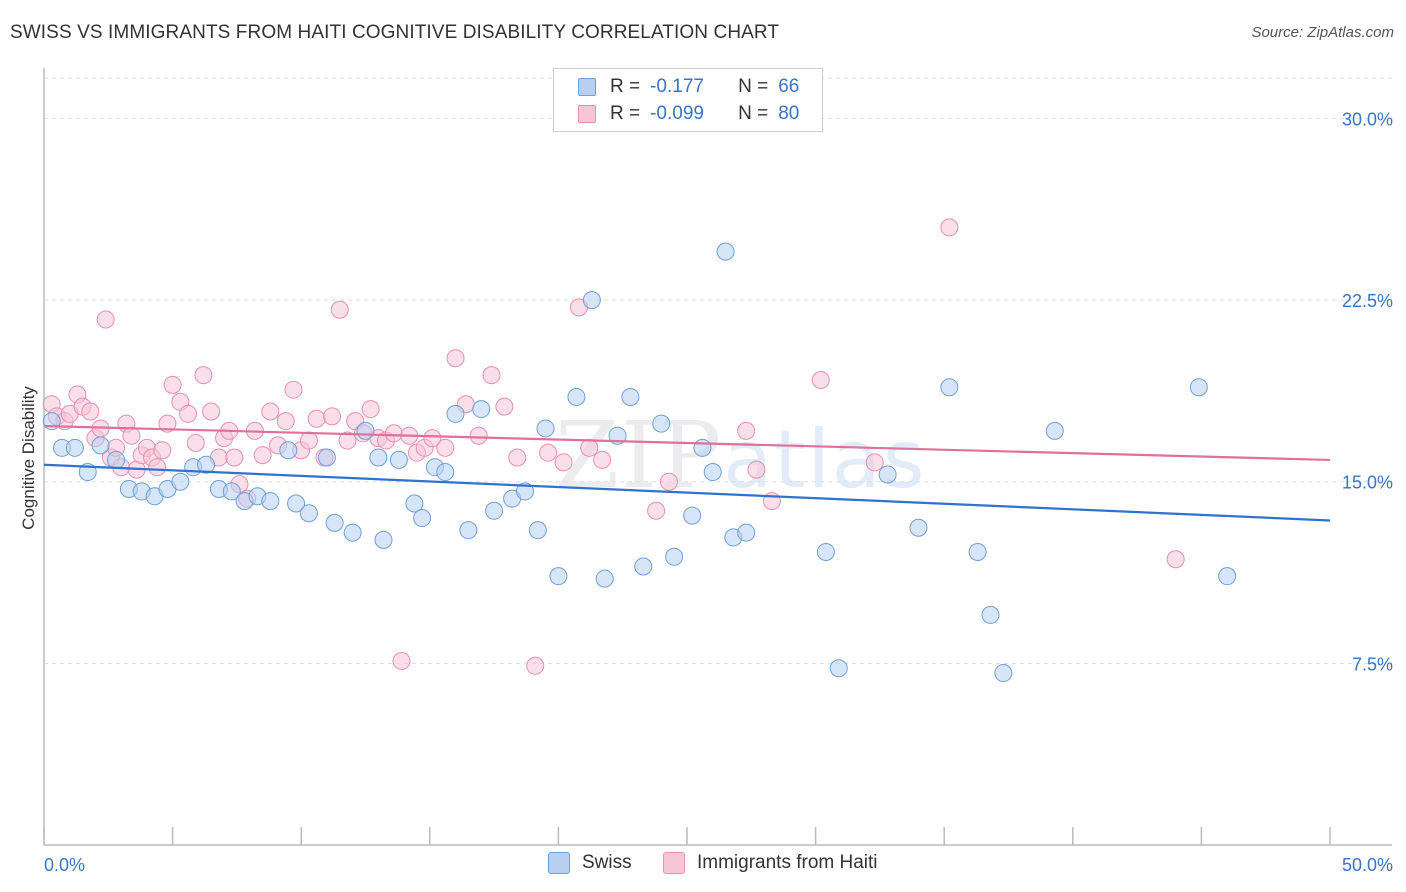 This screenshot has height=892, width=1406. I want to click on source-label: Source: ZipAtlas.com, so click(1322, 32).